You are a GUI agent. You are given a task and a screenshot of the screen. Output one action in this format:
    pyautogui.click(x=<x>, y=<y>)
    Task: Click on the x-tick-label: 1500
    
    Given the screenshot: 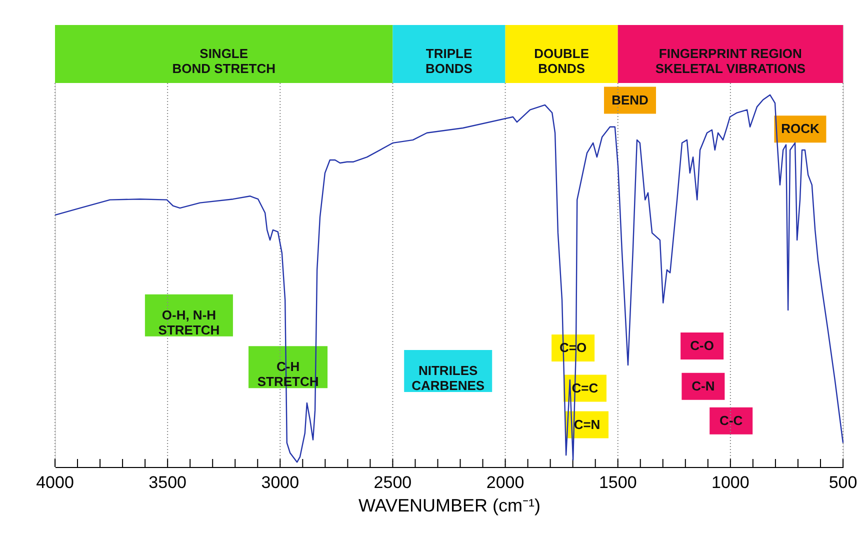 What is the action you would take?
    pyautogui.click(x=617, y=482)
    